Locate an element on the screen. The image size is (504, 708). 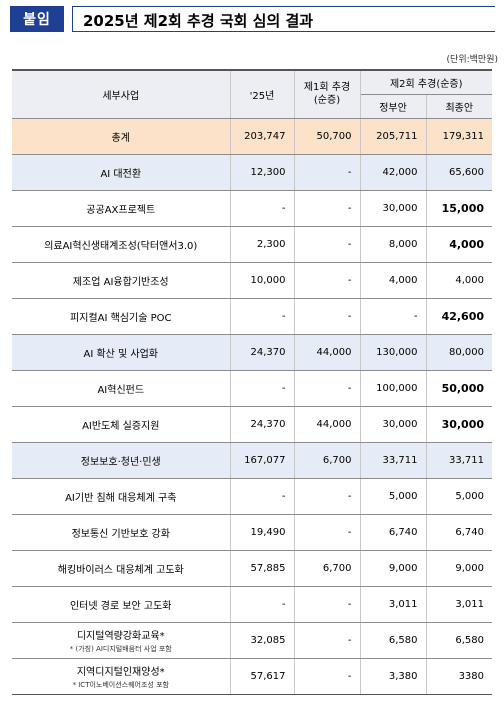
row-name: 공공AX프로젝트 is located at coordinates (121, 210).